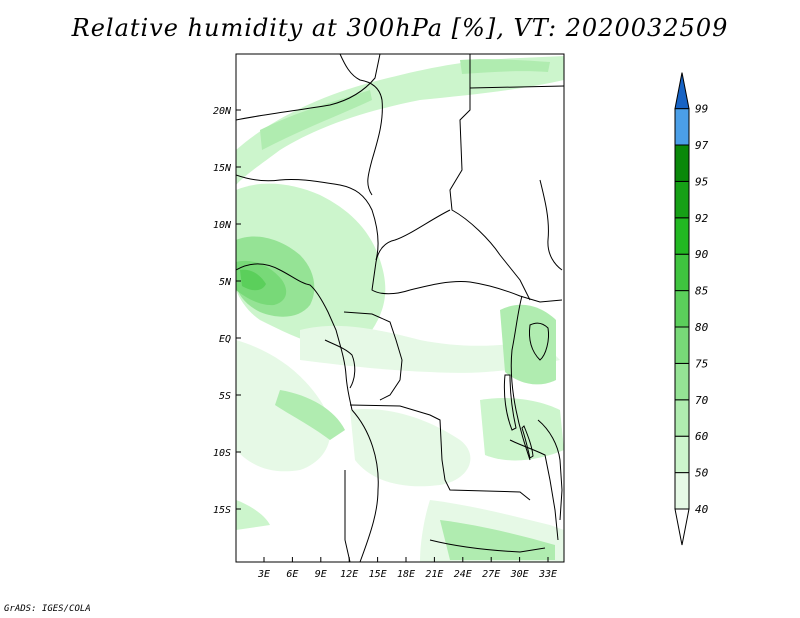 This screenshot has height=618, width=800. Describe the element at coordinates (702, 509) in the screenshot. I see `colorbar-label: 40` at that location.